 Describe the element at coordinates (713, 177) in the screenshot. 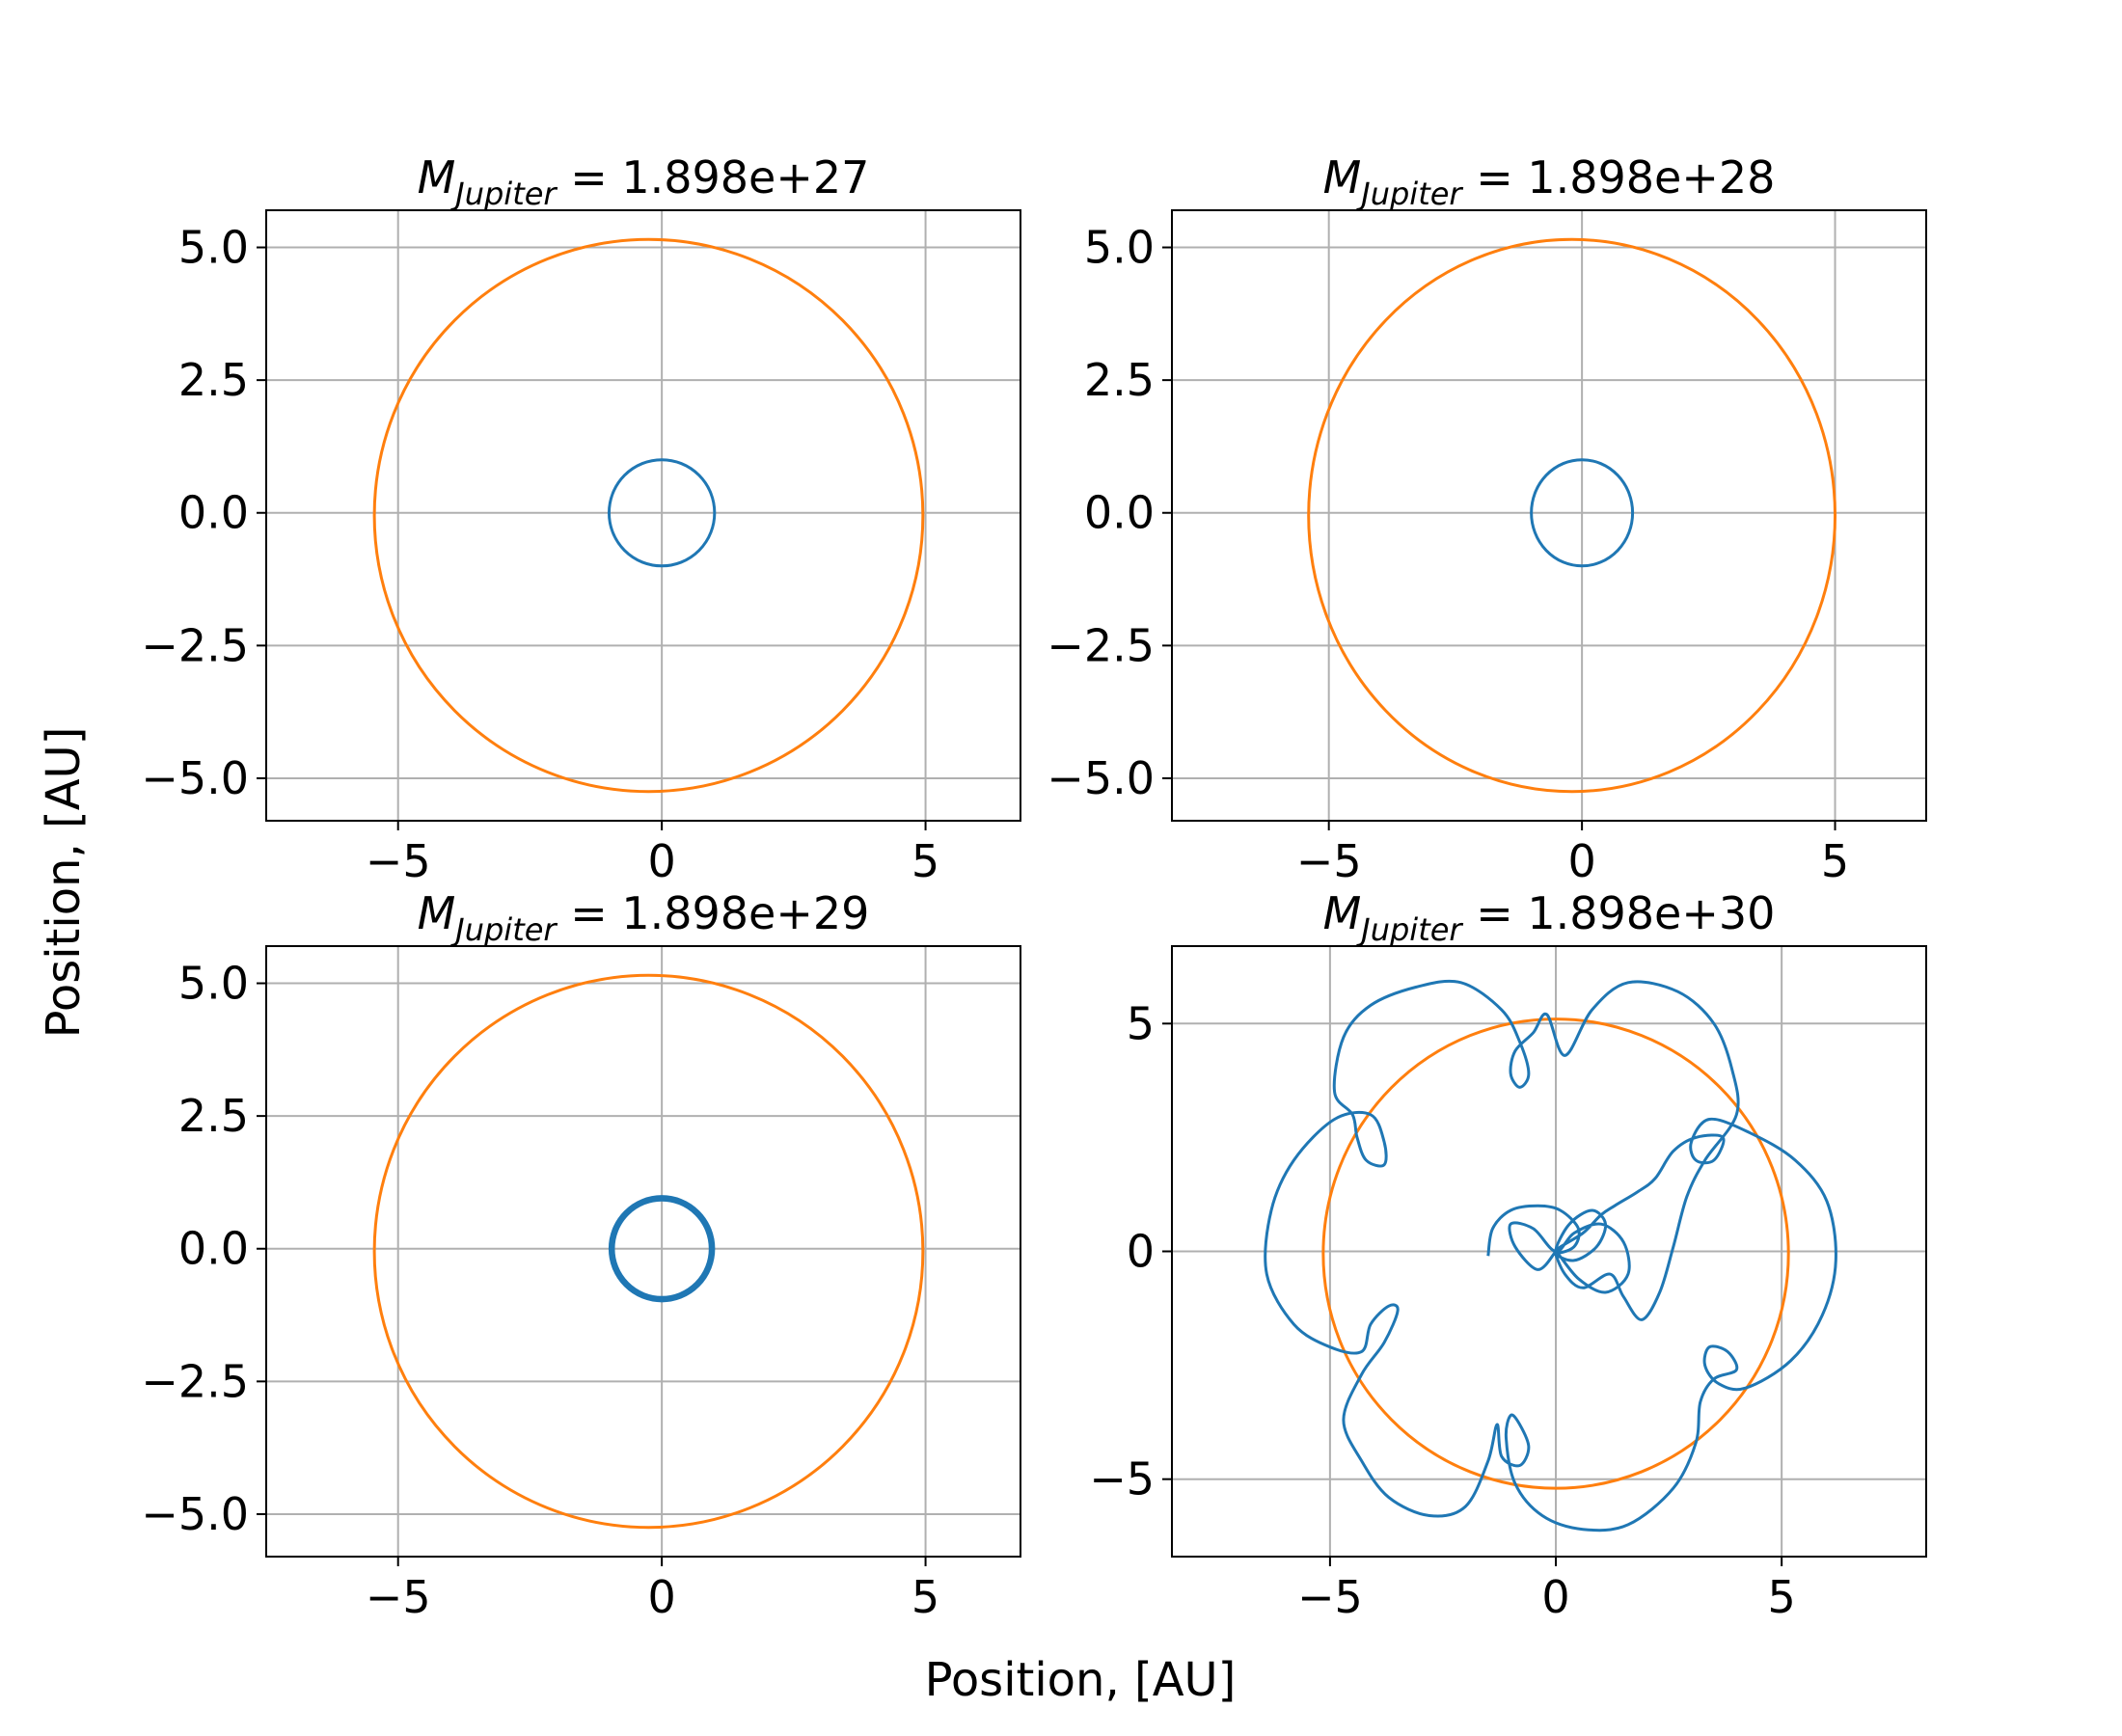

I see `title-value: = 1.898e+27` at that location.